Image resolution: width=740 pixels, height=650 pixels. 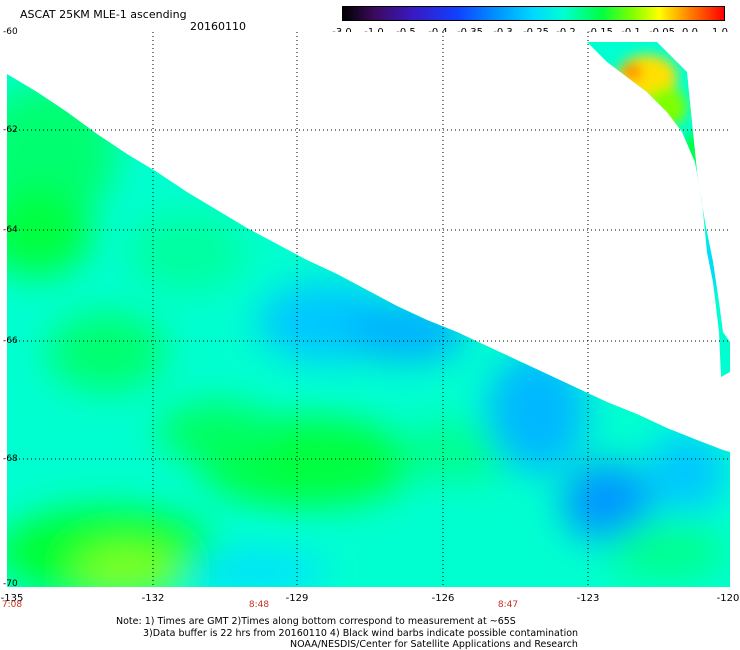 What do you see at coordinates (10, 130) in the screenshot?
I see `lat-label: -62` at bounding box center [10, 130].